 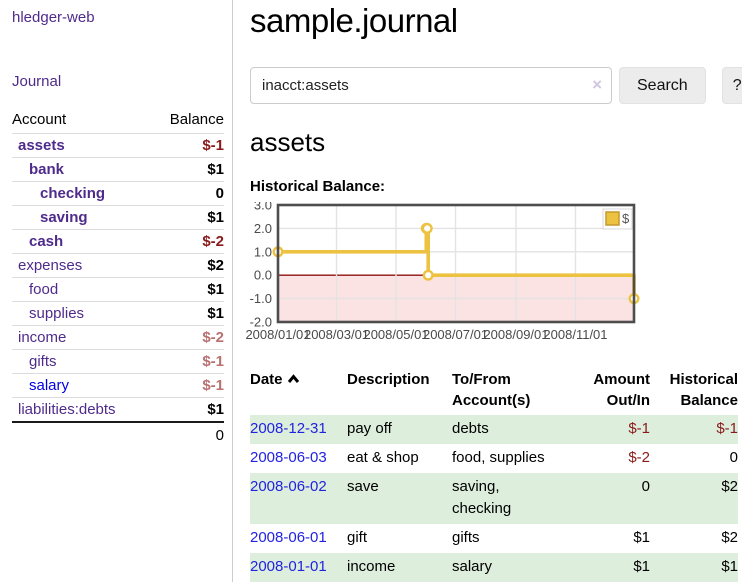 What do you see at coordinates (597, 84) in the screenshot?
I see `clear-search-icon: ×` at bounding box center [597, 84].